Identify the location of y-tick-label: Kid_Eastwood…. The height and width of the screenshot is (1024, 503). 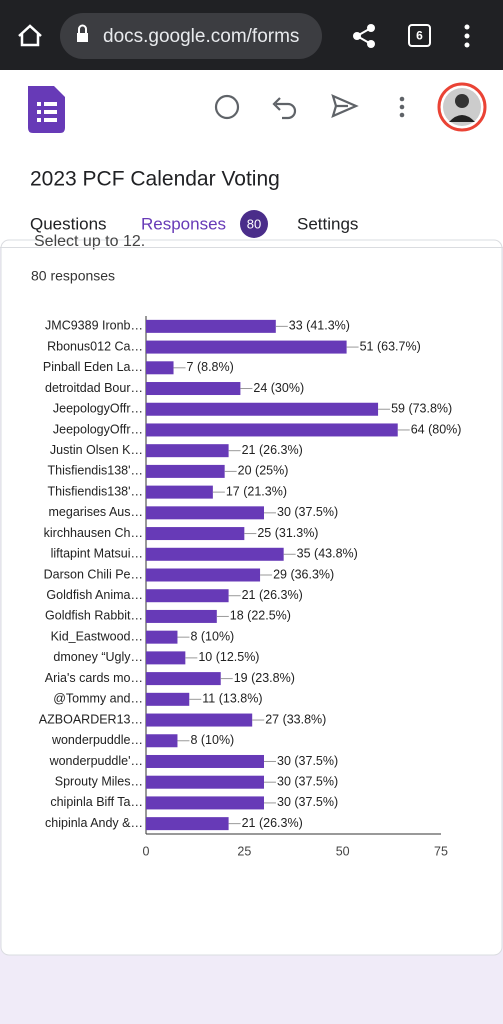
(97, 636).